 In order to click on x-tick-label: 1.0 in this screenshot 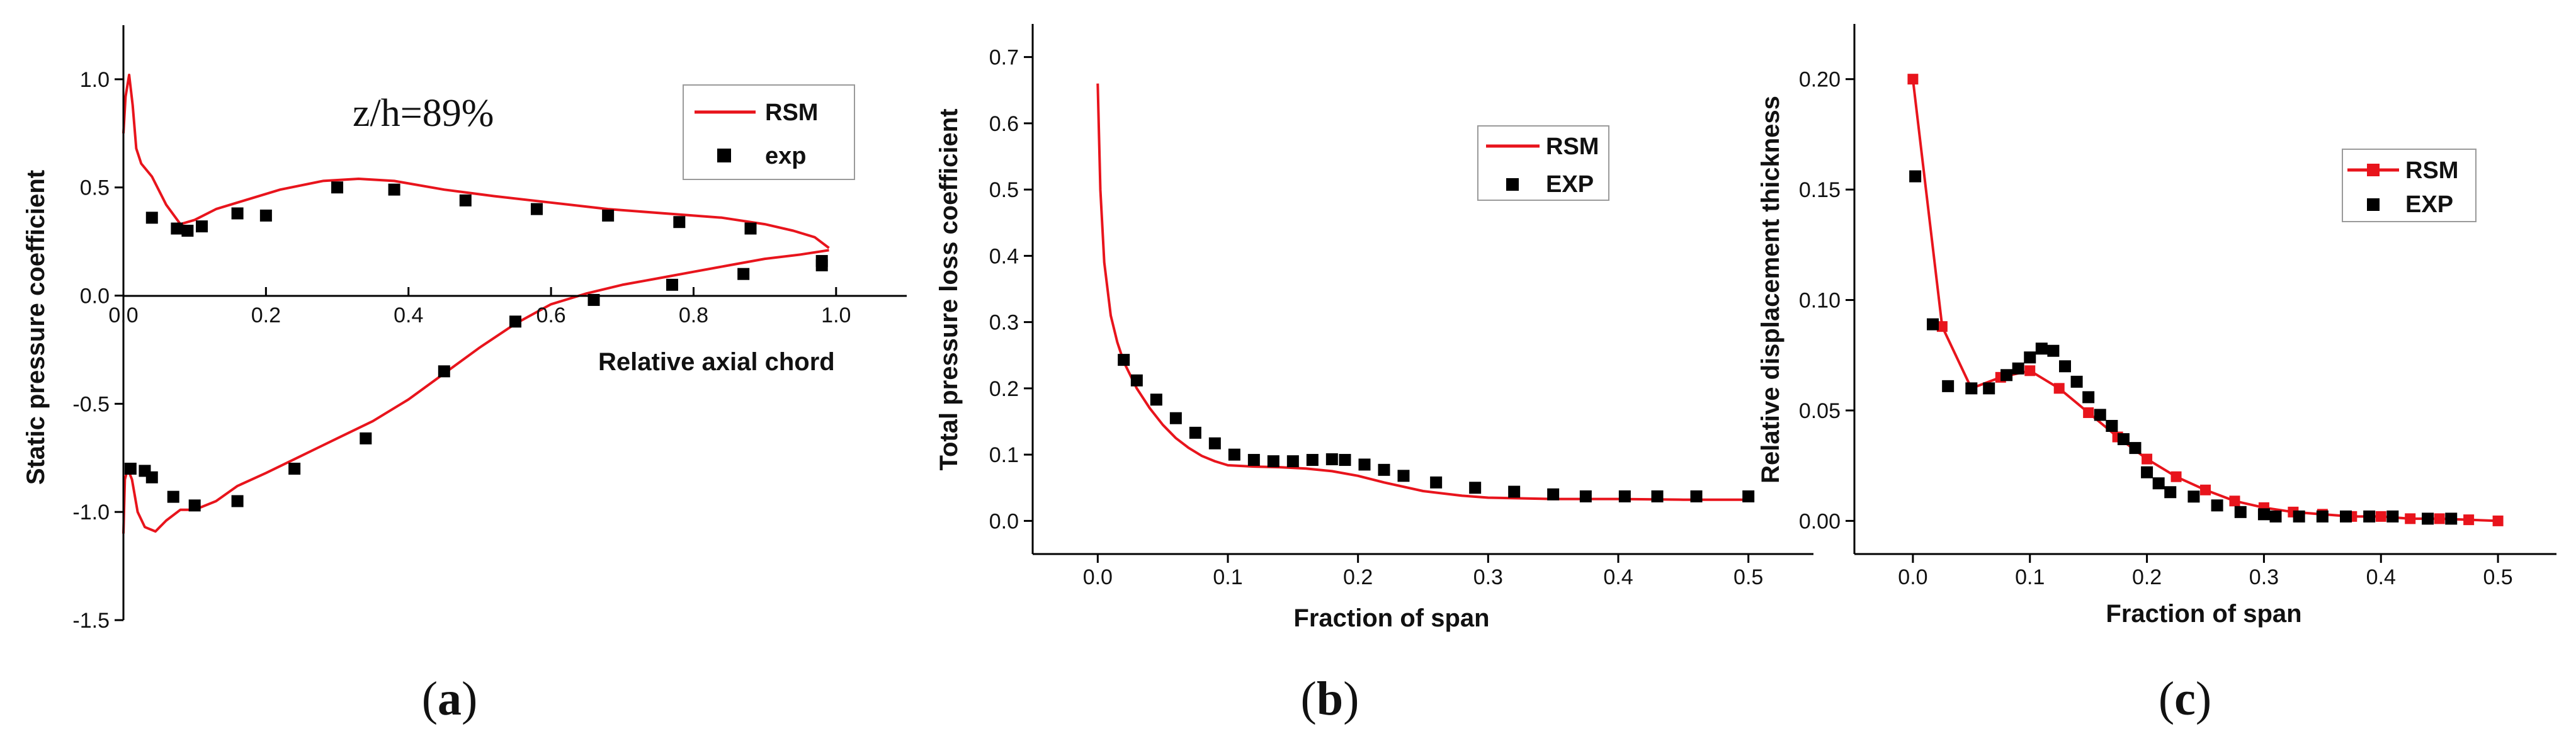, I will do `click(836, 315)`.